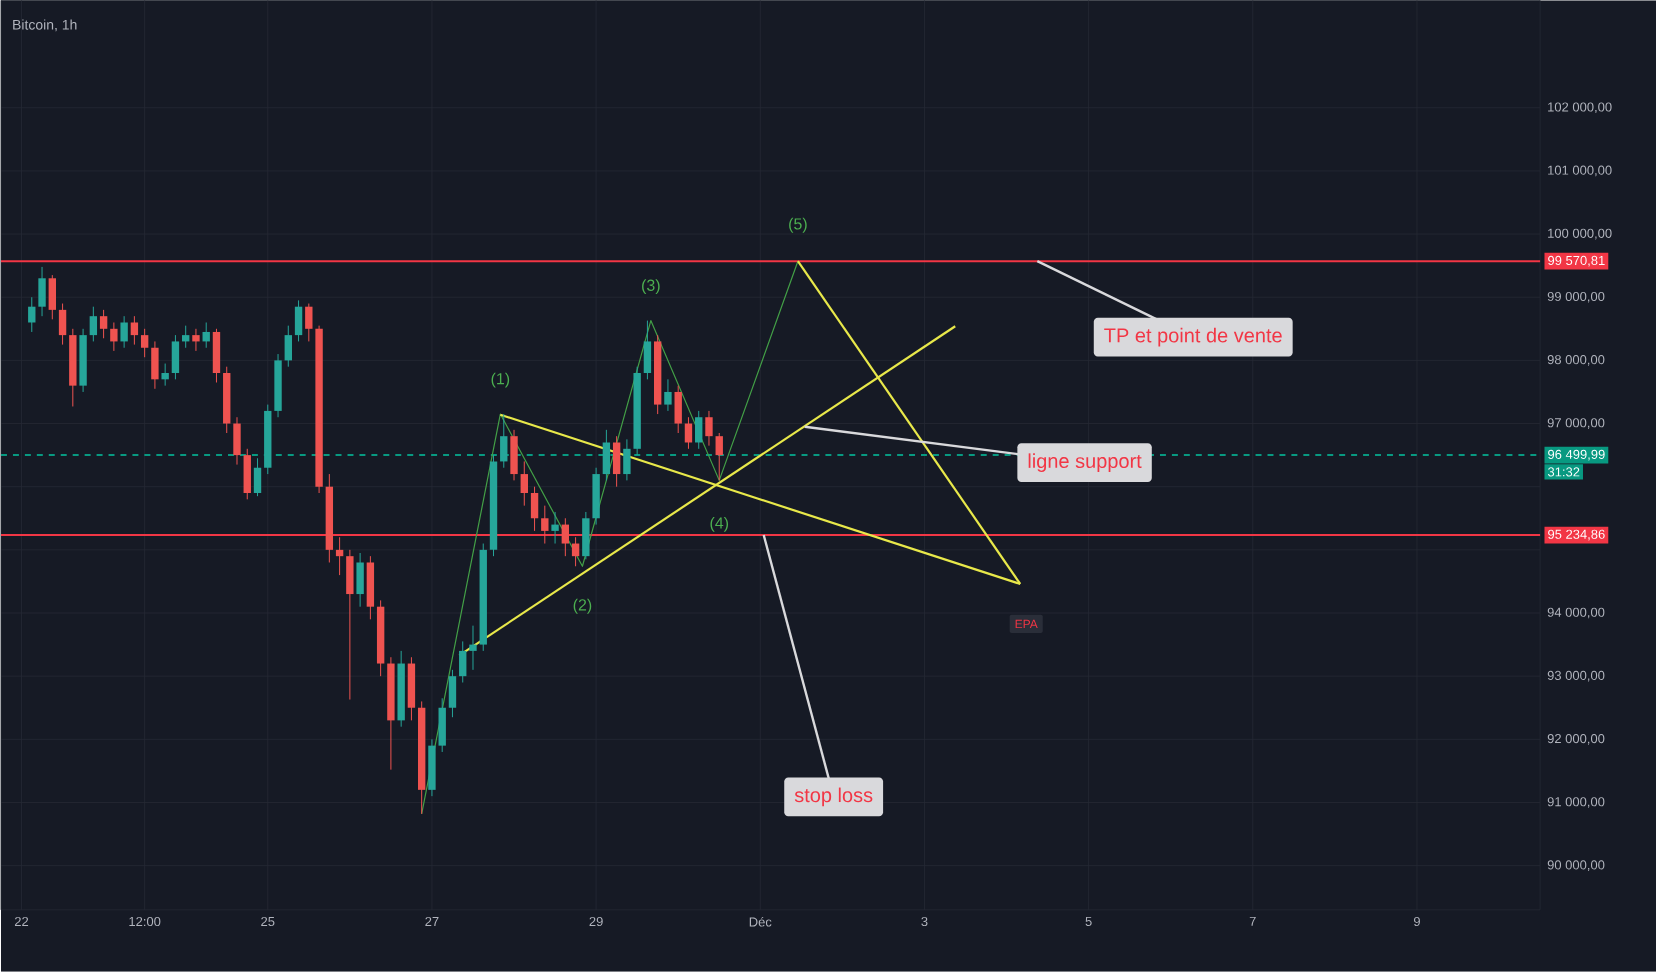 The width and height of the screenshot is (1656, 972). What do you see at coordinates (1193, 337) in the screenshot?
I see `annotation: TP et point de vente` at bounding box center [1193, 337].